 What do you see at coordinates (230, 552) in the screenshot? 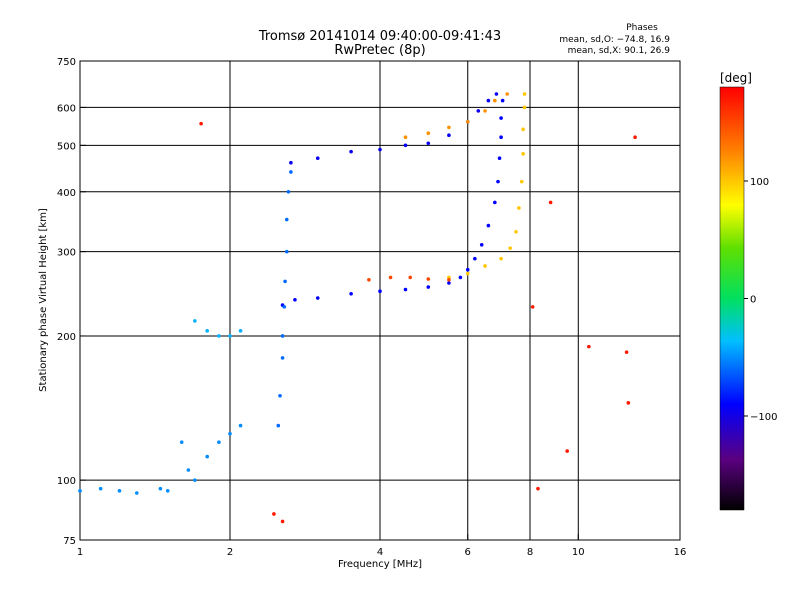
I see `x-tick-label: 2` at bounding box center [230, 552].